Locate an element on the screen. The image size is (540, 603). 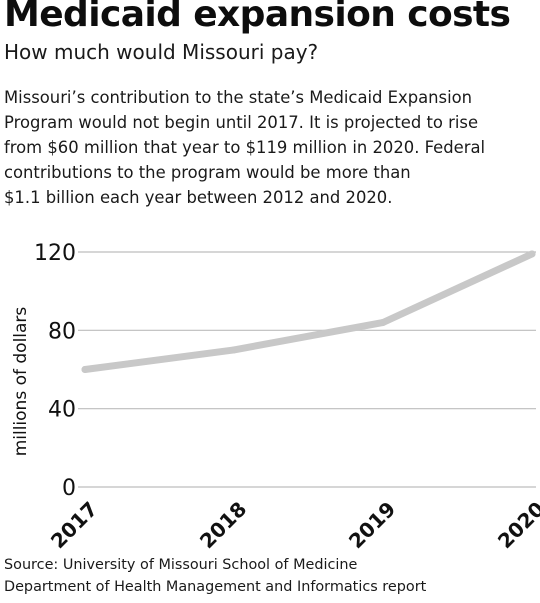
x-tick-label: 2019 is located at coordinates (372, 525).